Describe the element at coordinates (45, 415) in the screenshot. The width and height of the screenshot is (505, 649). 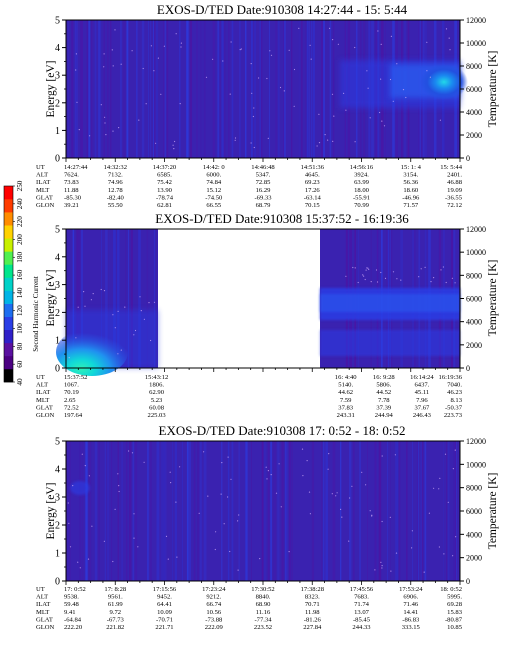
I see `row-label-glon: GLON` at that location.